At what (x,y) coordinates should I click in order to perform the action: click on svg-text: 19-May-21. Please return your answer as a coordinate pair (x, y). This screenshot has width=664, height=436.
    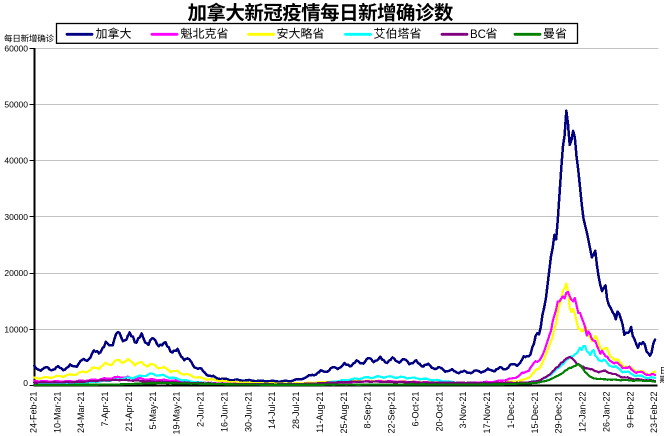
    Looking at the image, I should click on (177, 413).